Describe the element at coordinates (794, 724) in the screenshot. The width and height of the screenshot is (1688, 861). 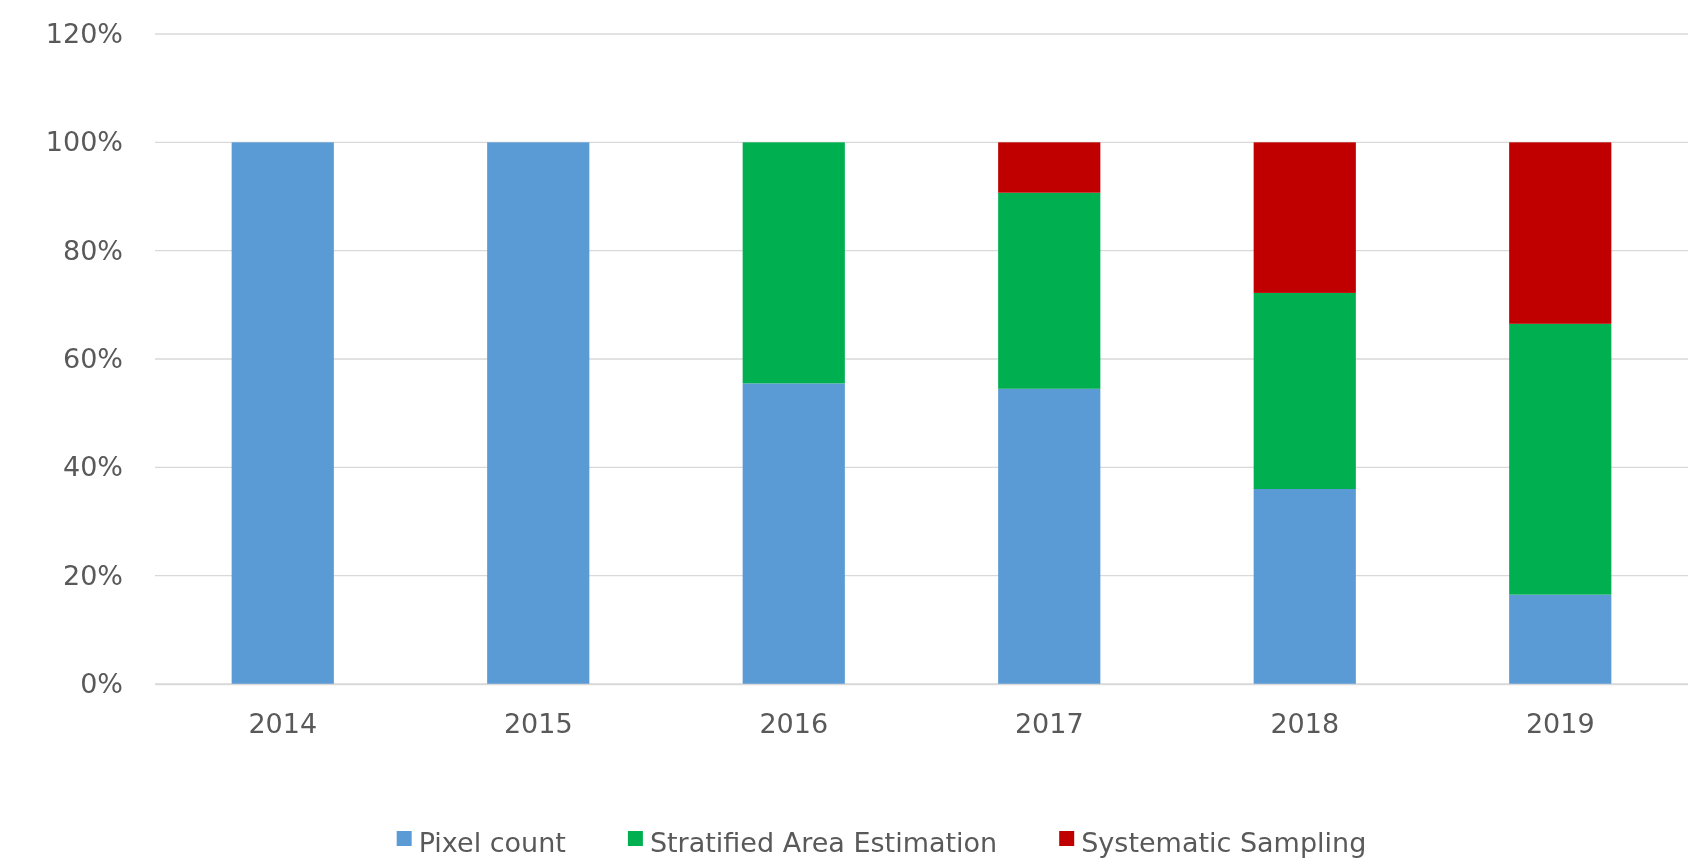
I see `x-tick-label: 2016` at that location.